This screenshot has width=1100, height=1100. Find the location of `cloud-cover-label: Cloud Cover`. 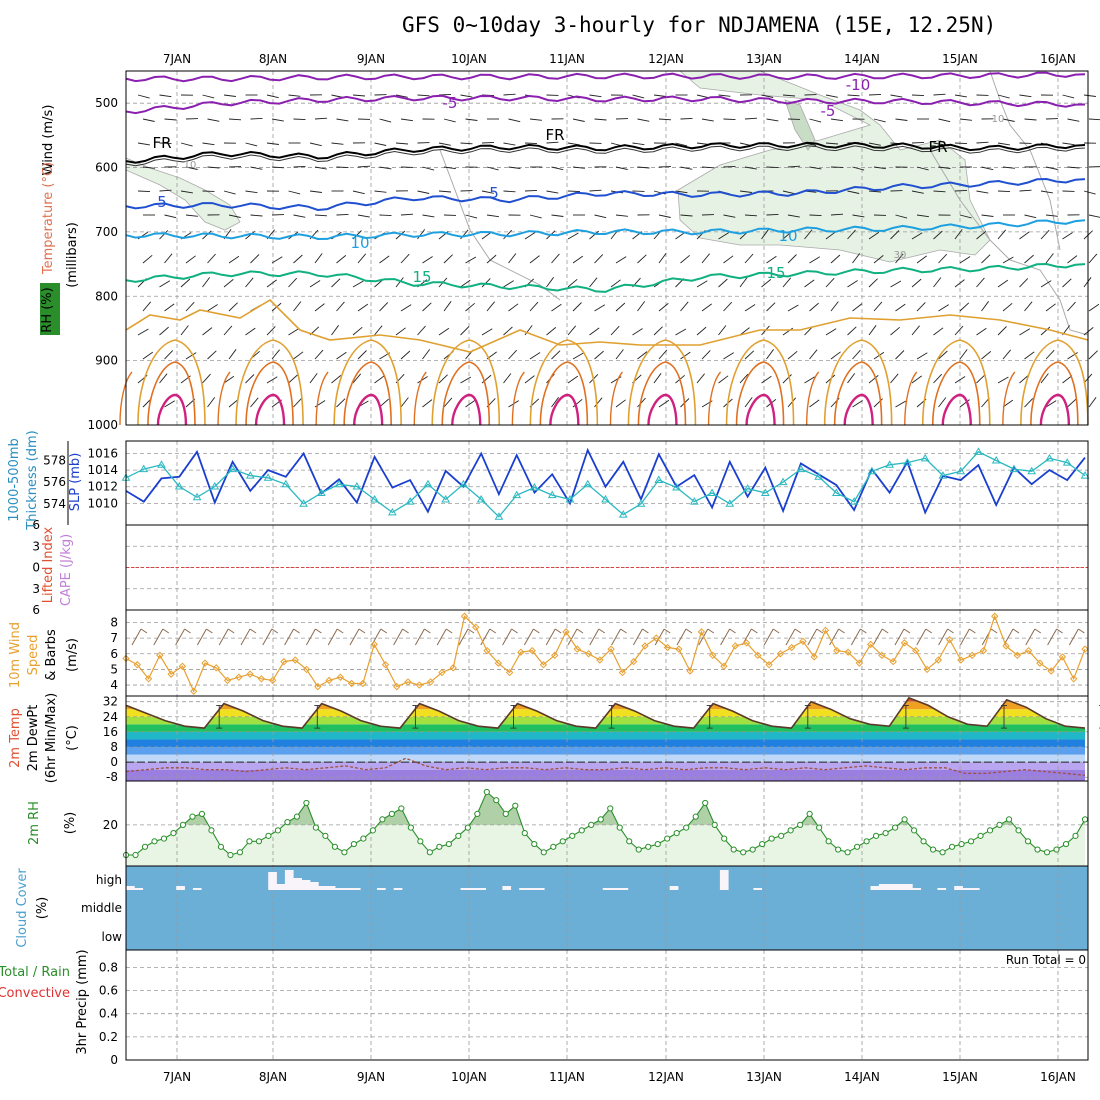

cloud-cover-label: Cloud Cover is located at coordinates (22, 908).